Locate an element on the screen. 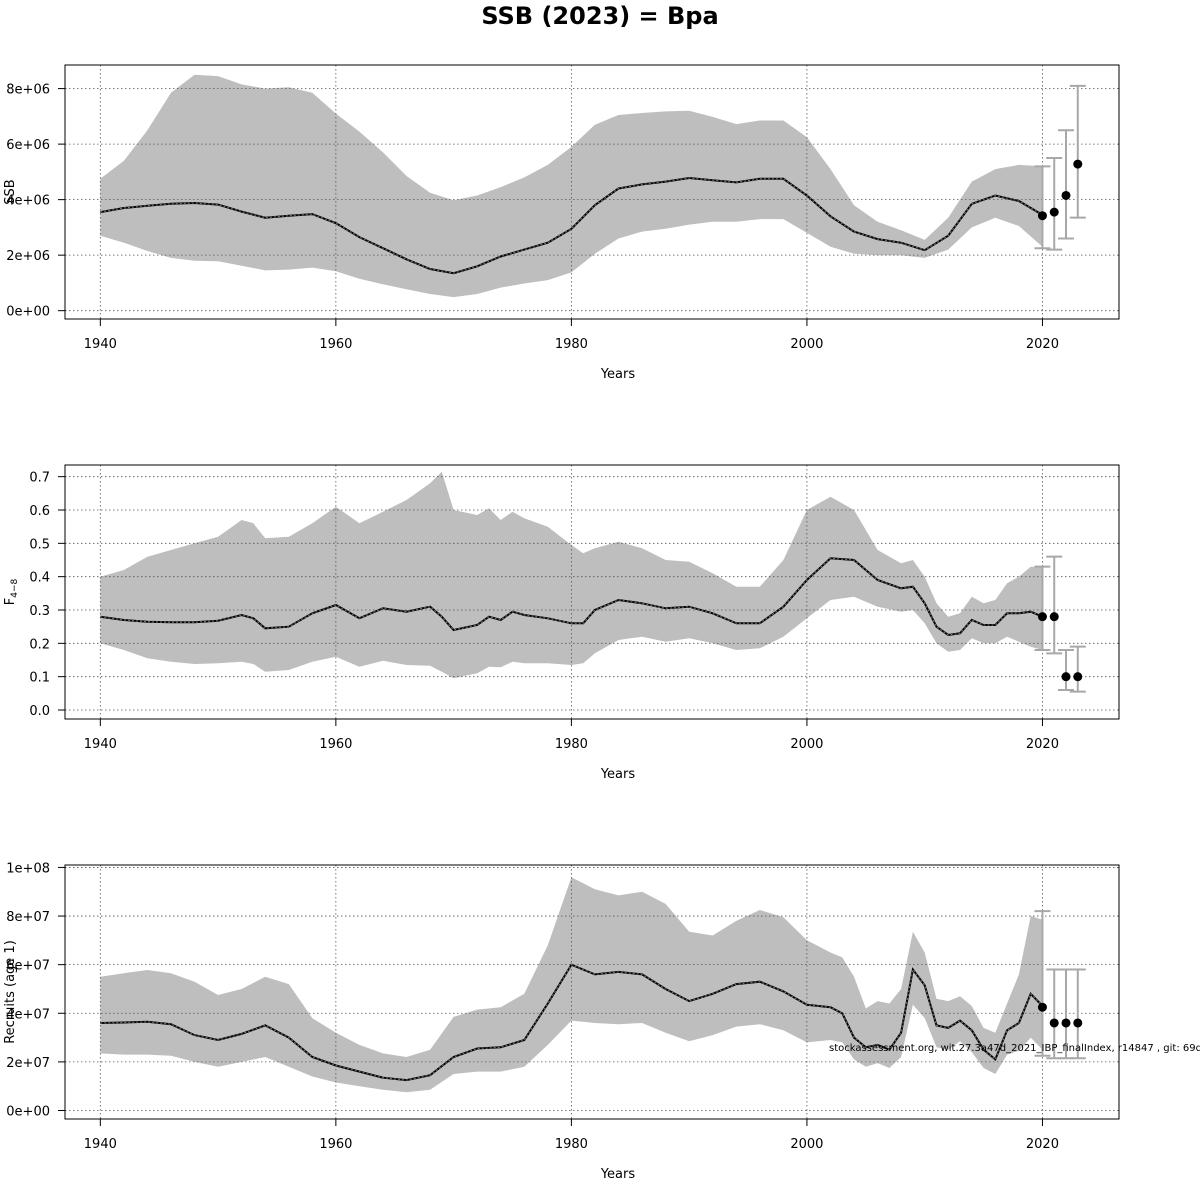  y-axis-label: F4−8 is located at coordinates (11, 591).